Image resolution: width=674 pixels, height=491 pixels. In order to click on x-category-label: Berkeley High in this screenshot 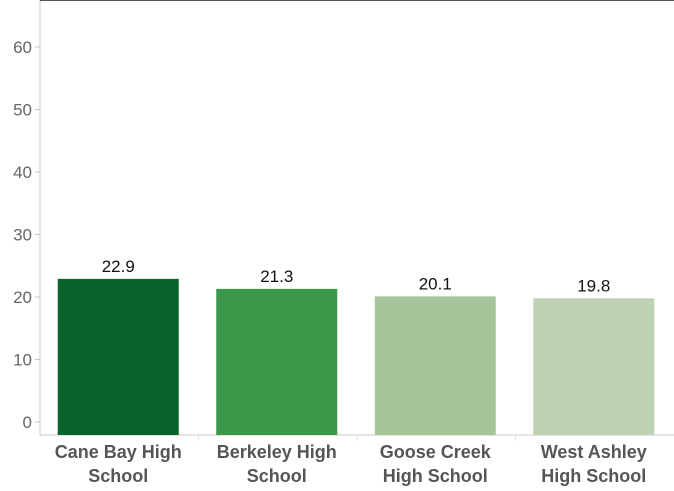, I will do `click(277, 452)`.